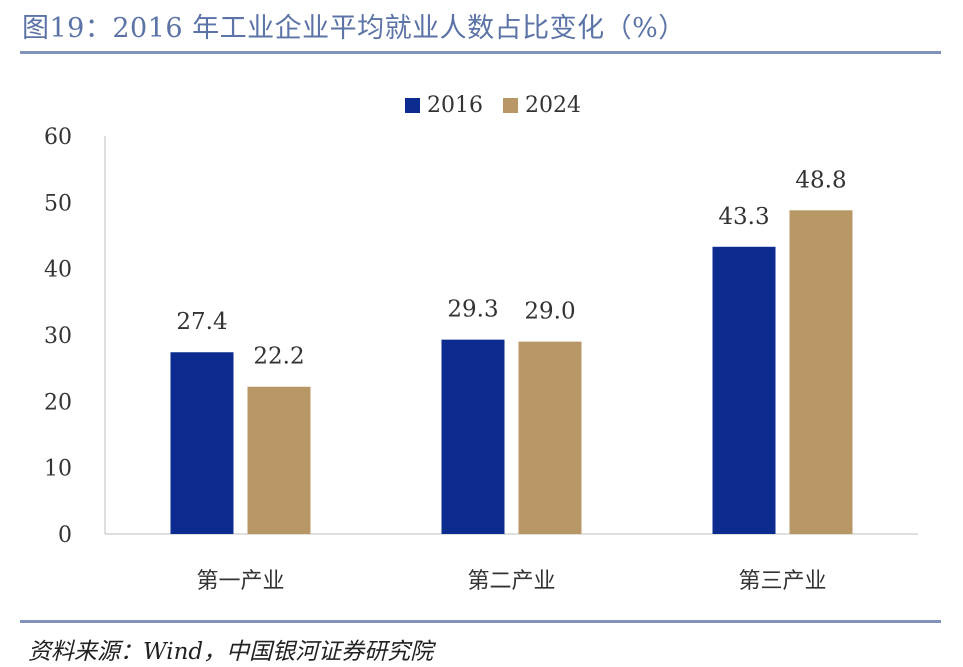 This screenshot has height=667, width=963. Describe the element at coordinates (58, 336) in the screenshot. I see `y-tick-label: 30` at that location.